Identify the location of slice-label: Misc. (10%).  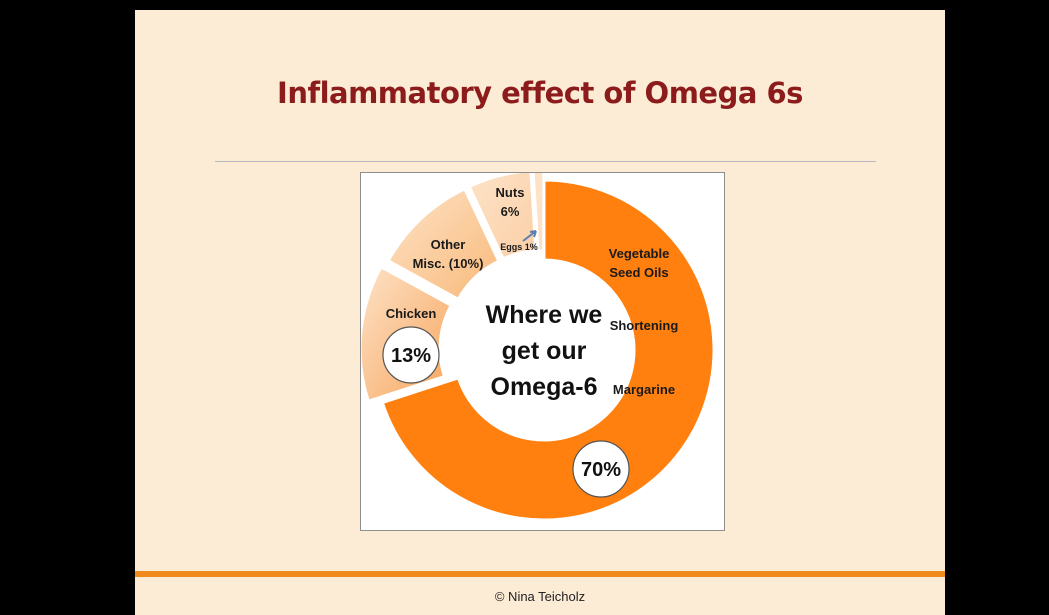
(448, 263).